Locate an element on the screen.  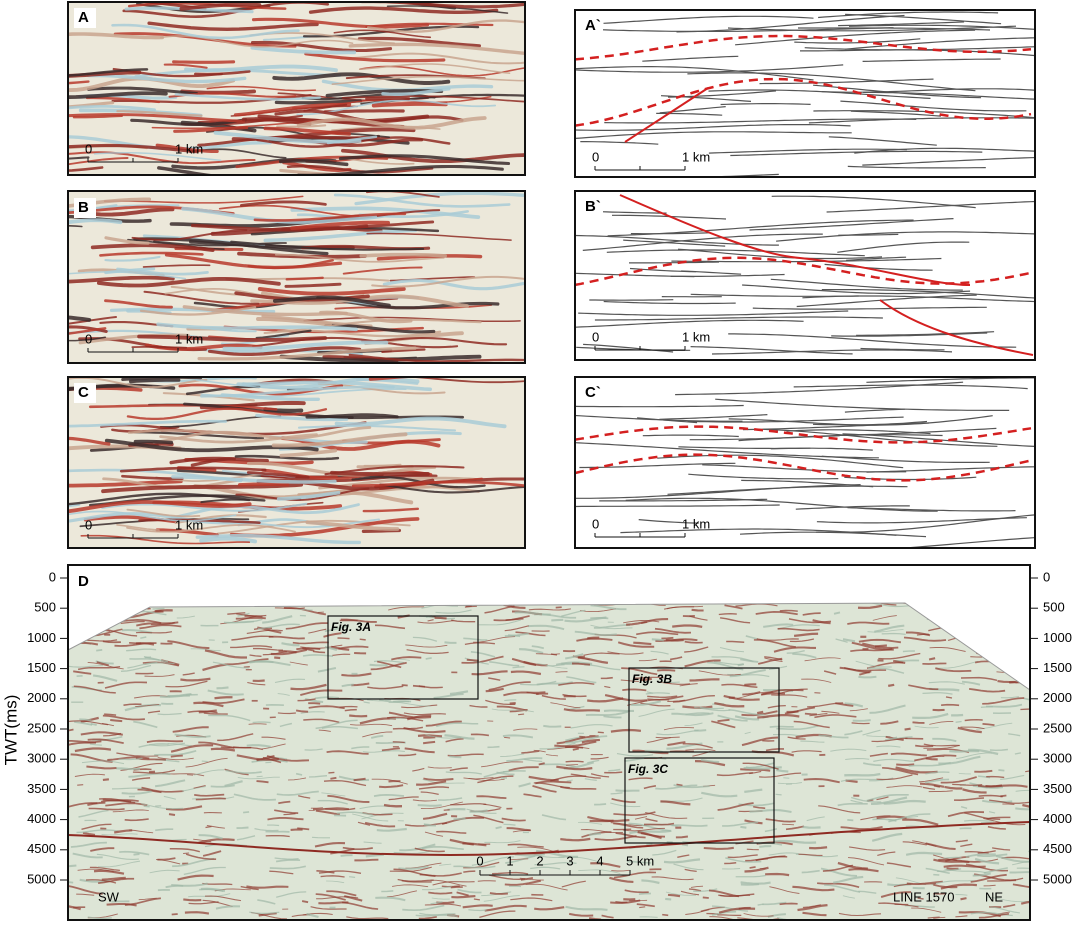
left-tick-label: 2000 is located at coordinates (41, 697).